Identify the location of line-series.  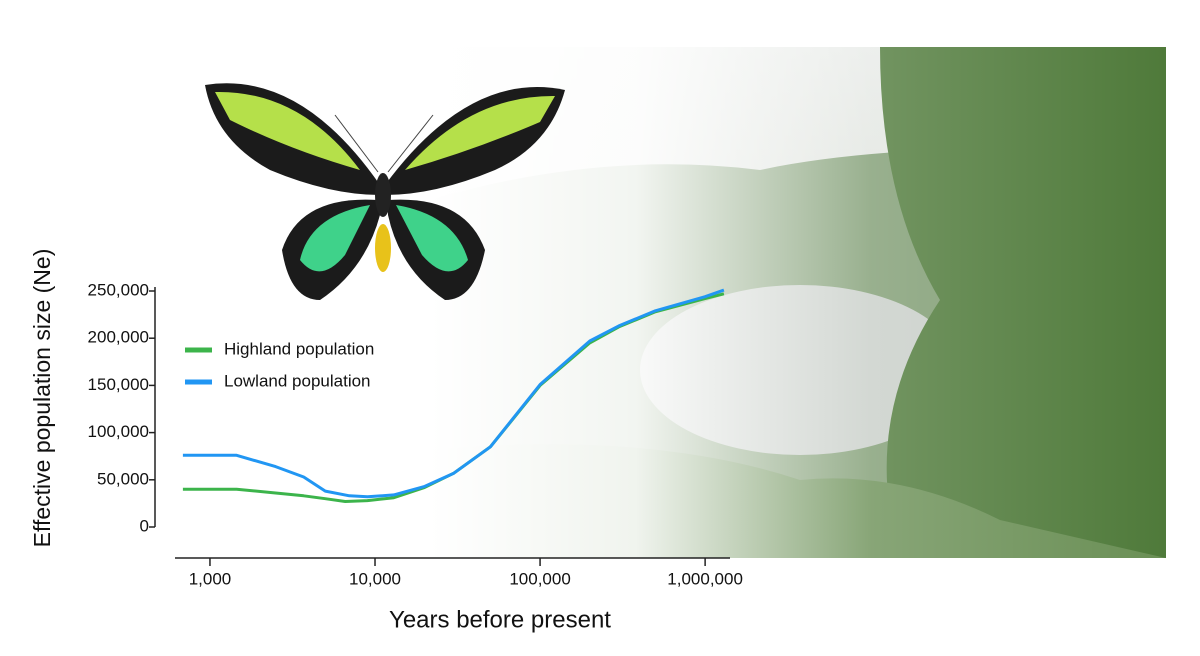
(453, 393).